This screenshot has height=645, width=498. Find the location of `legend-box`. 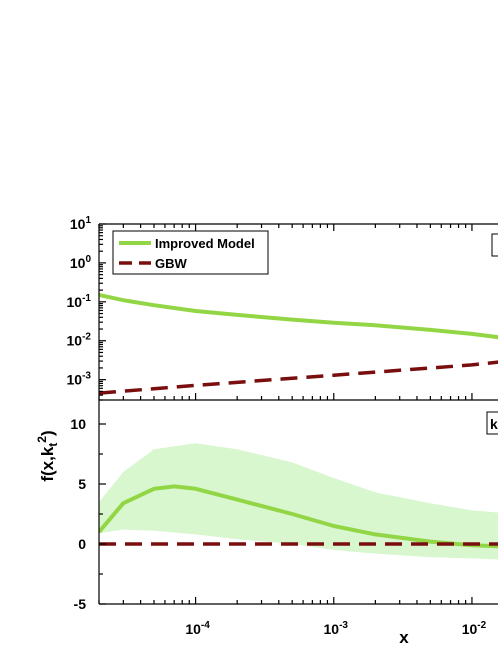

legend-box is located at coordinates (190, 252).